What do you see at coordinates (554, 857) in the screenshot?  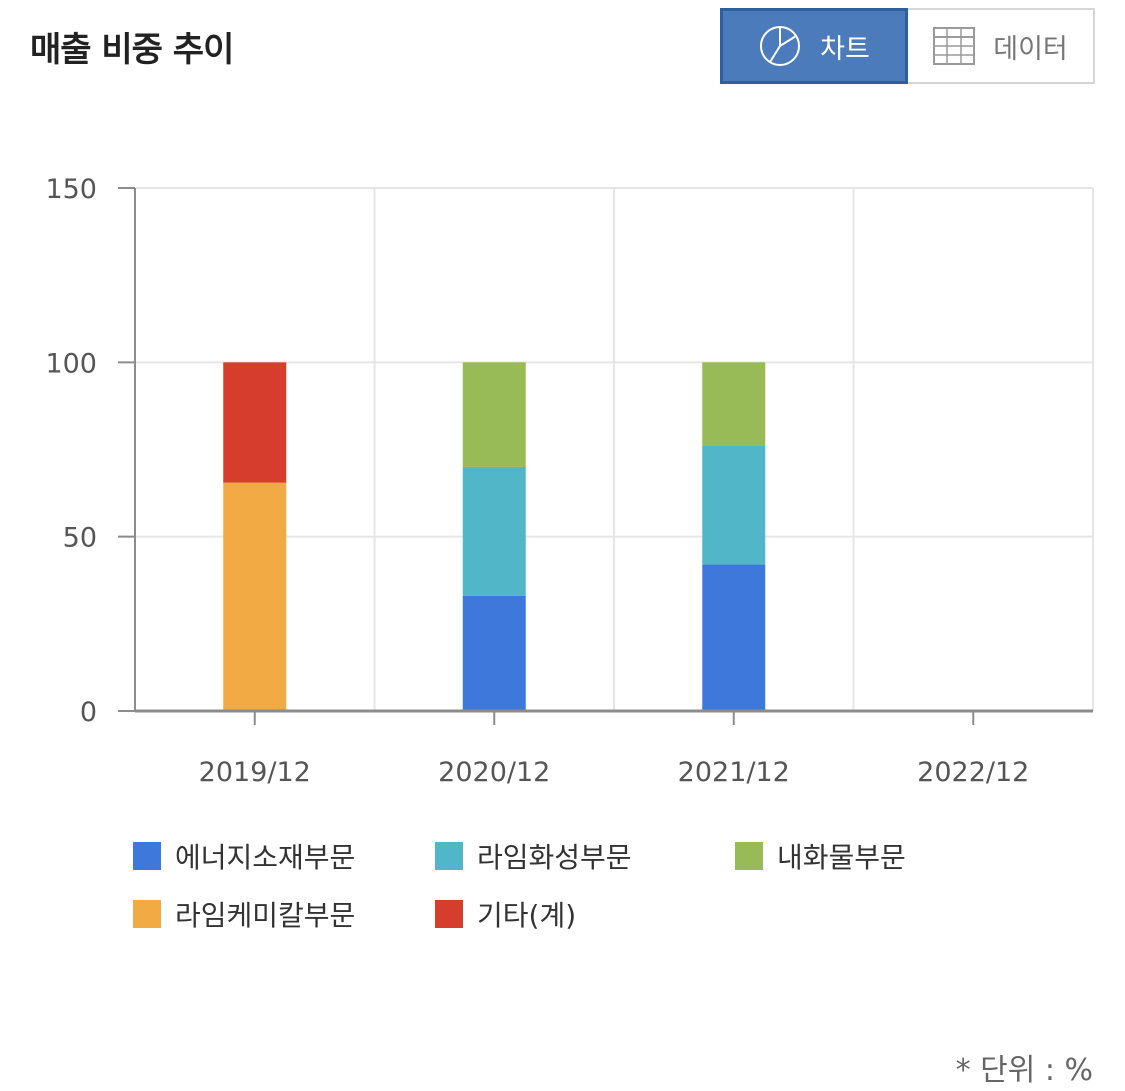 I see `legend-label: 라임화성부문` at bounding box center [554, 857].